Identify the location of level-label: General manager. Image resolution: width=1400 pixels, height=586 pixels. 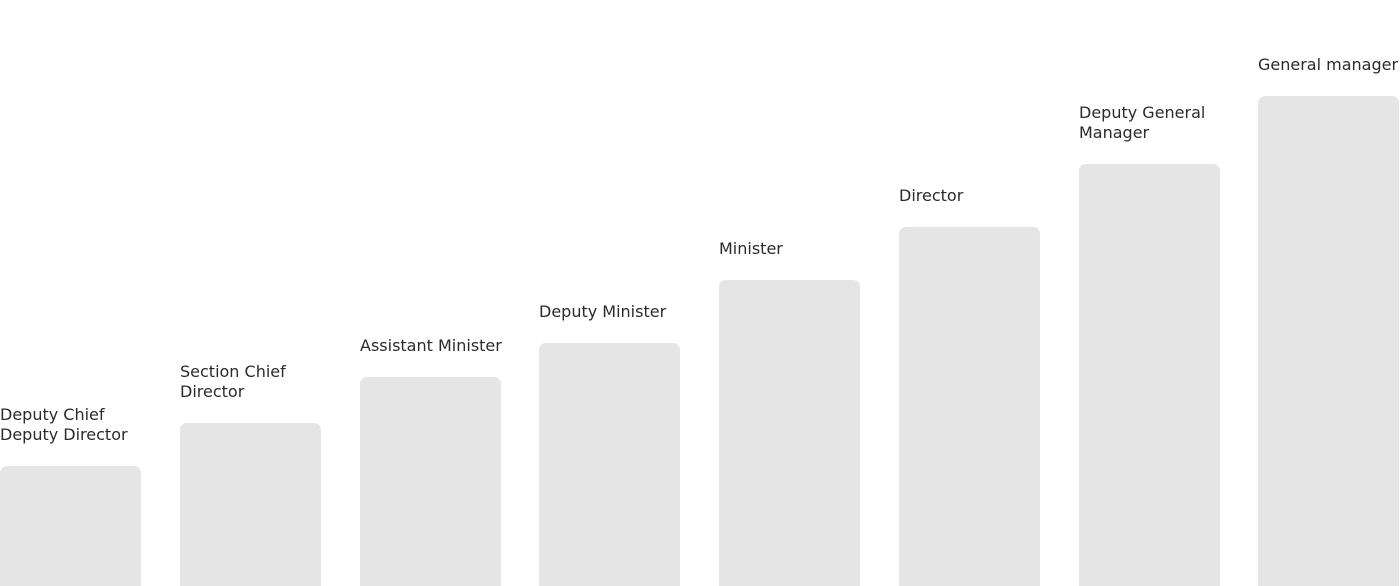
(1328, 64).